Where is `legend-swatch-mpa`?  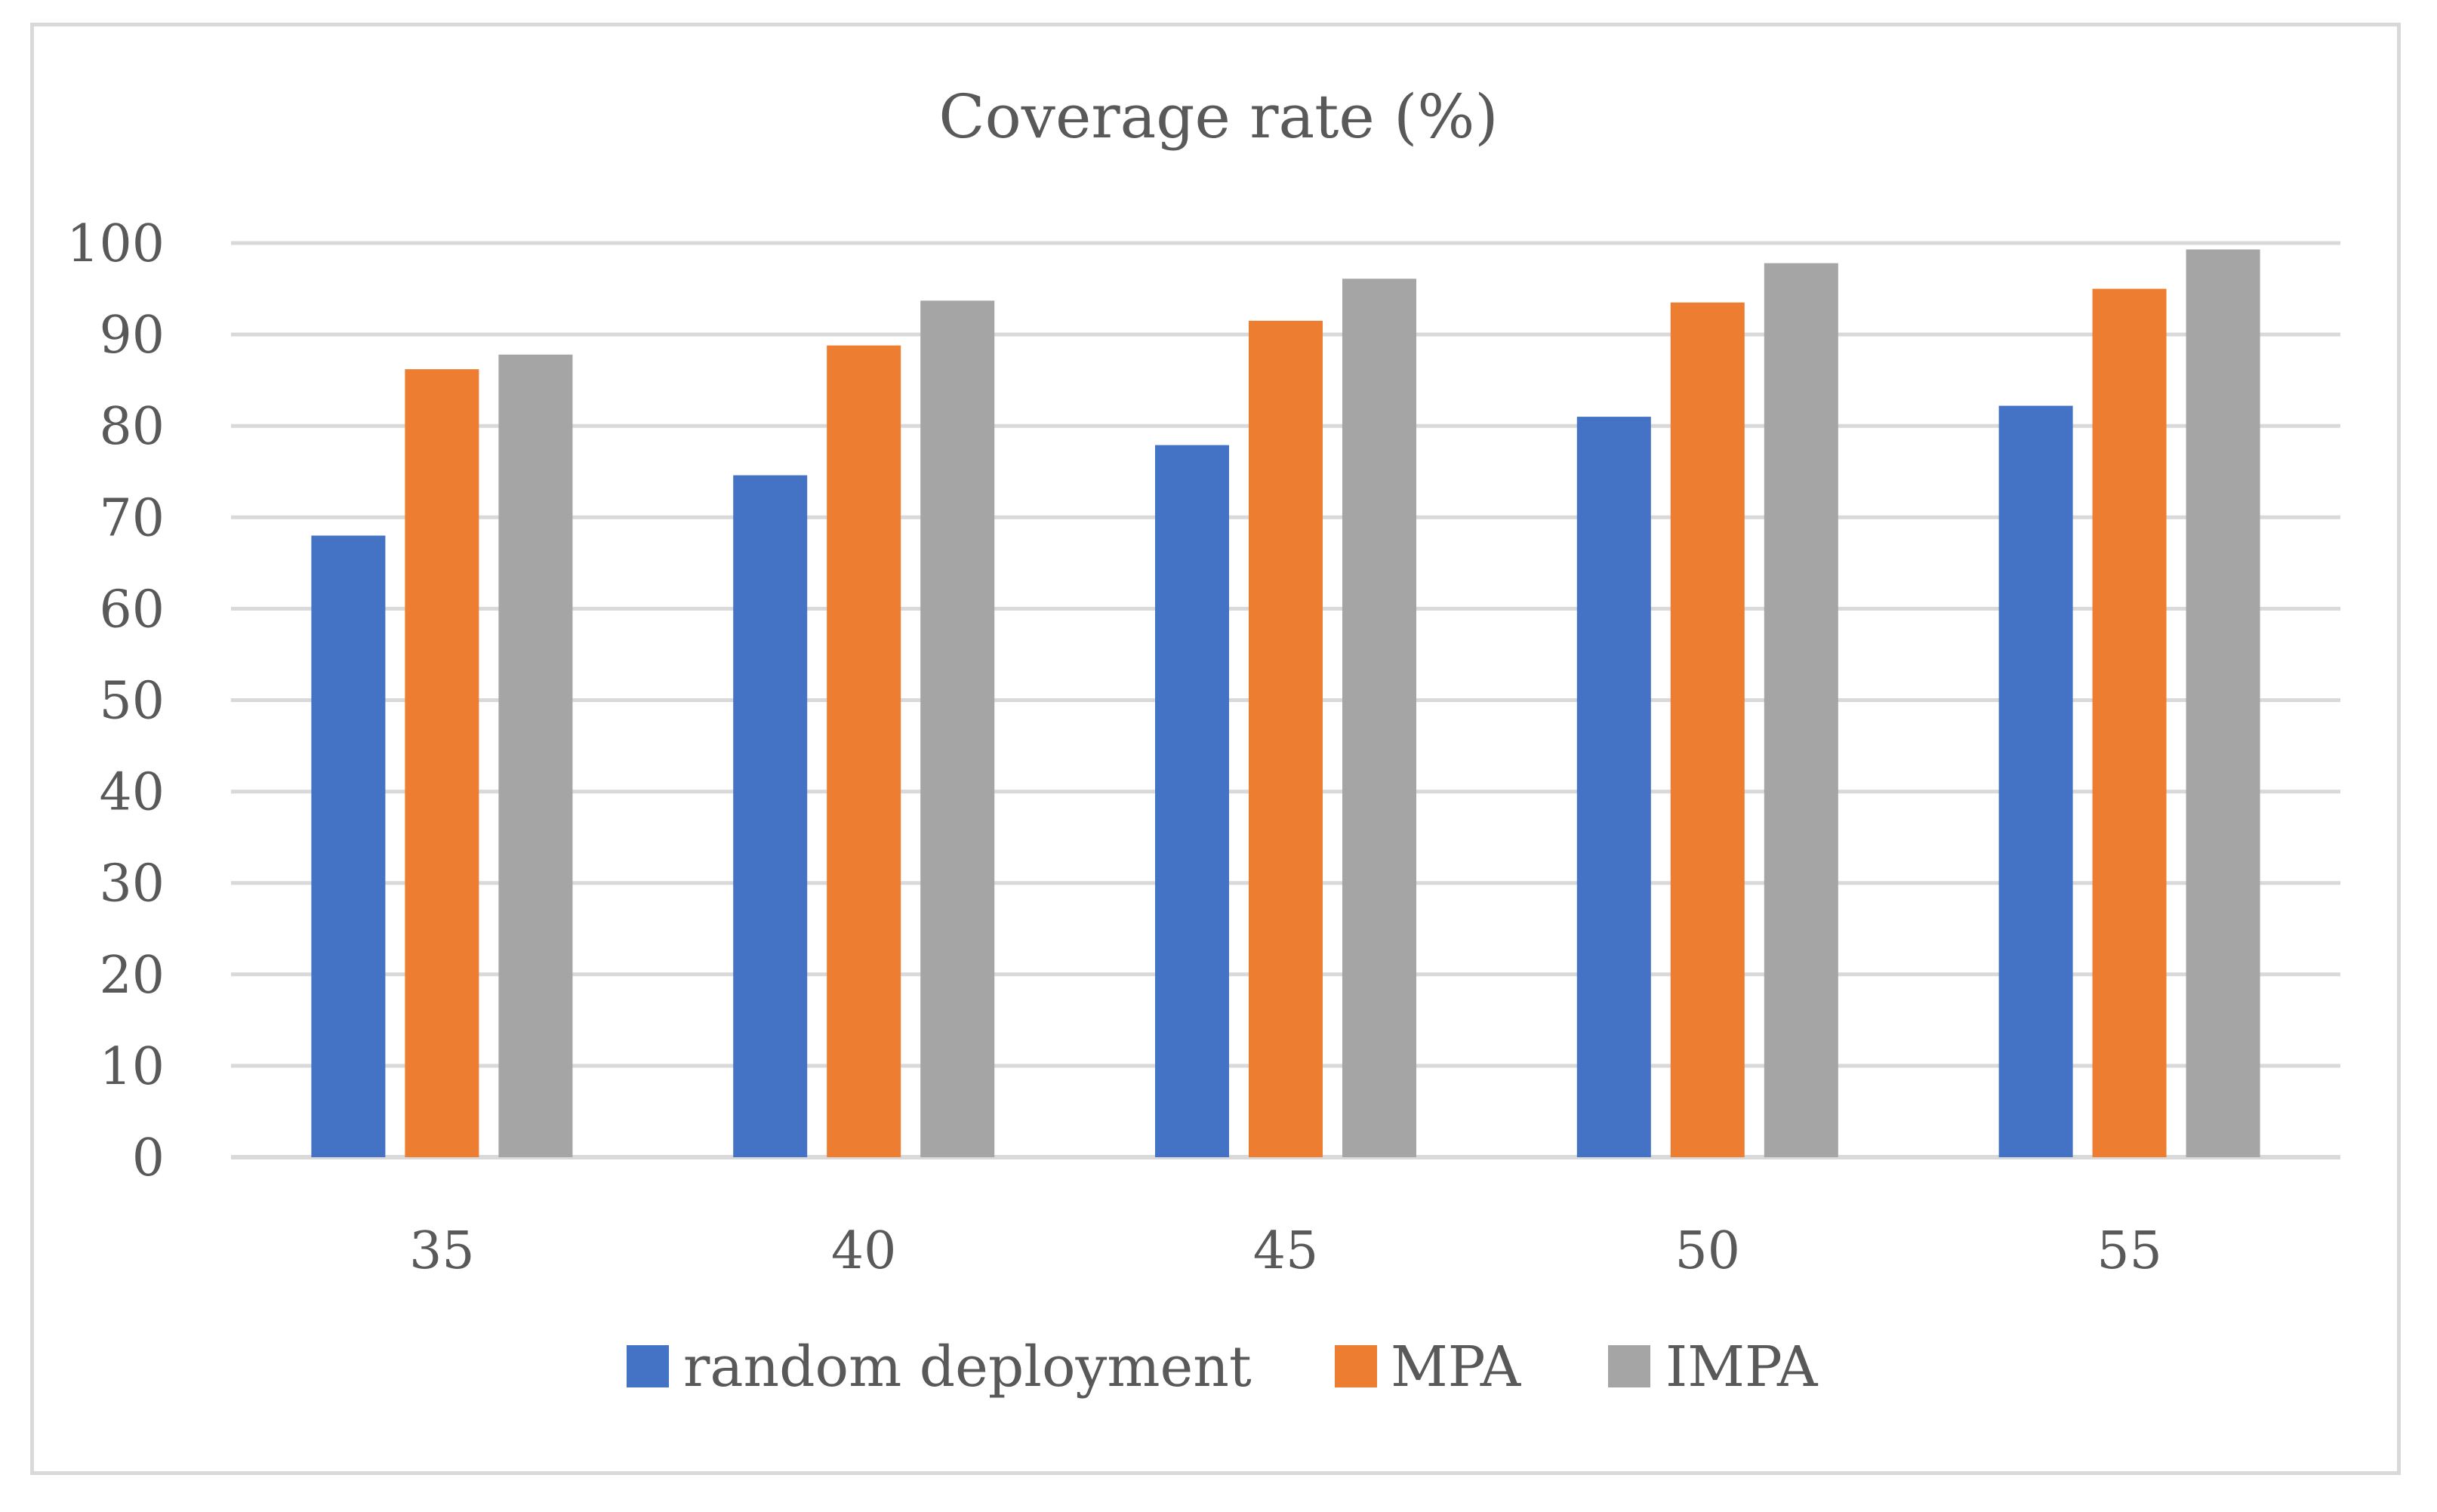 legend-swatch-mpa is located at coordinates (1356, 1366).